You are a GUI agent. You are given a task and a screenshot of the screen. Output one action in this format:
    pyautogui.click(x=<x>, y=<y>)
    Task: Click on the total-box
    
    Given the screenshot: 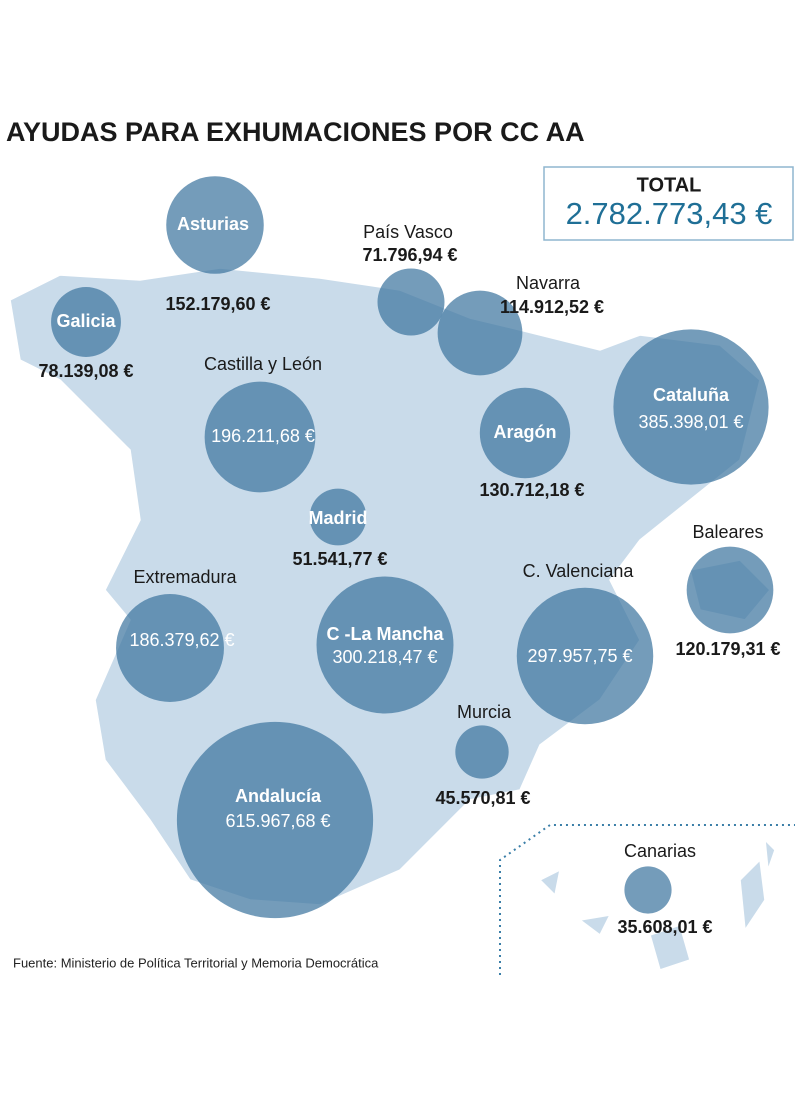 What is the action you would take?
    pyautogui.click(x=668, y=203)
    